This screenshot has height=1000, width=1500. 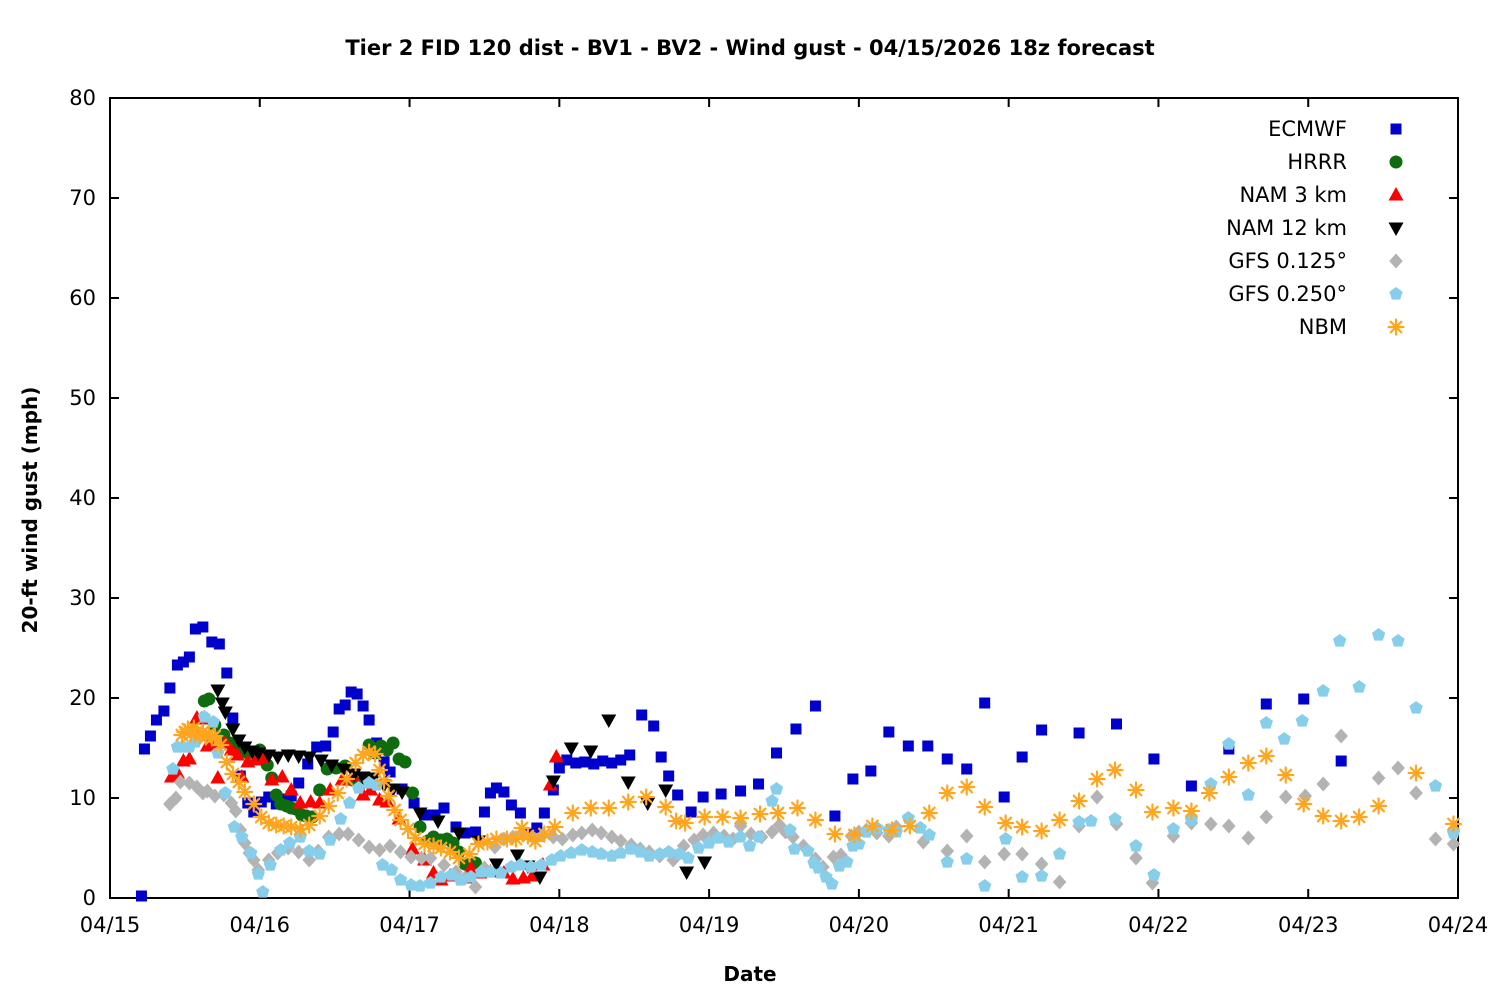 I want to click on legend-label: NAM 12 km, so click(x=1286, y=228).